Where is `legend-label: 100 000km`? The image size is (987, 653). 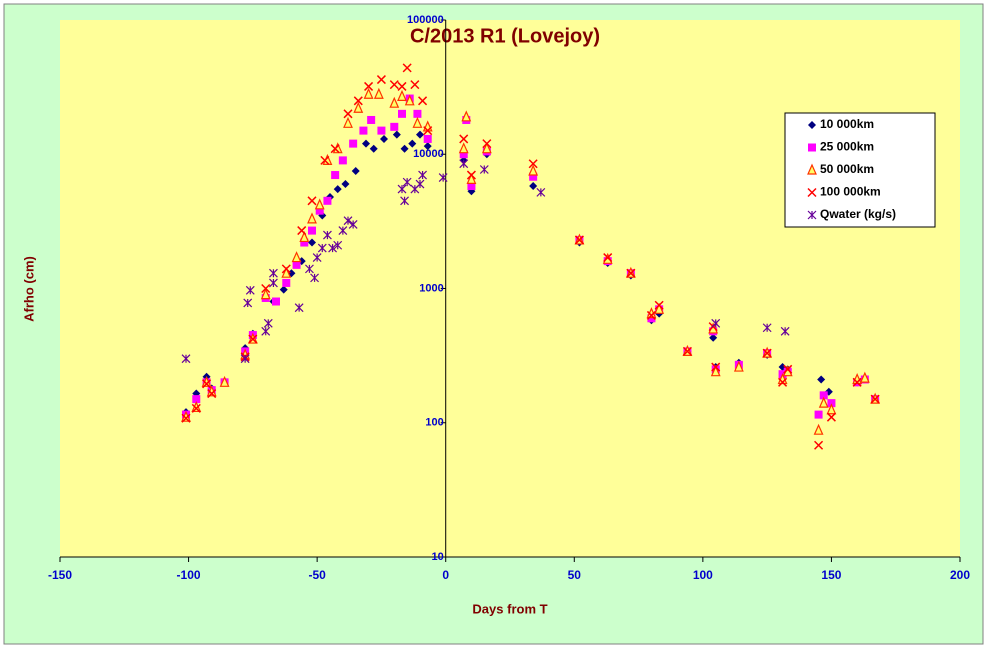
legend-label: 100 000km is located at coordinates (850, 192).